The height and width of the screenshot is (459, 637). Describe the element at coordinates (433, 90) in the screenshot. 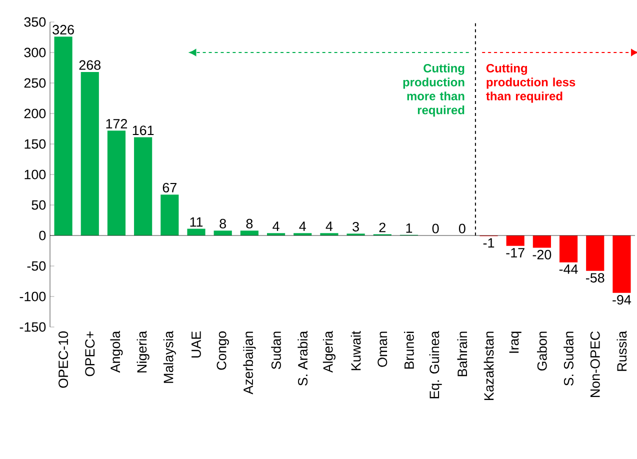

I see `annotation: Cutting production more than required` at that location.